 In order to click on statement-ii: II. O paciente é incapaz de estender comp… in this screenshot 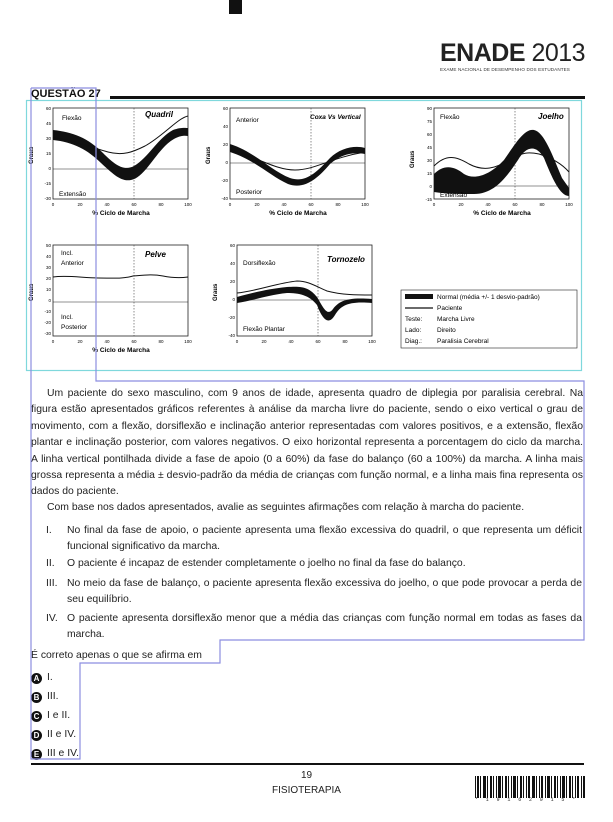, I will do `click(256, 563)`.